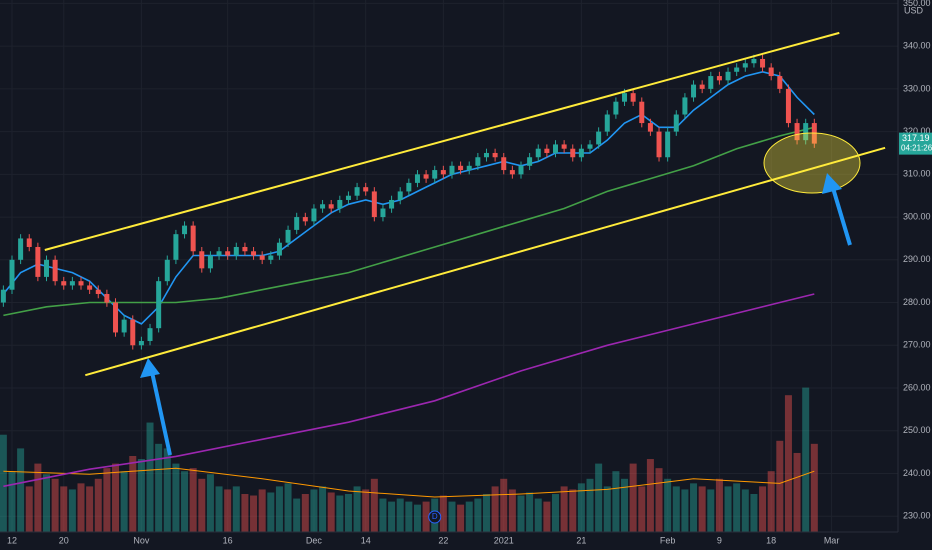 The height and width of the screenshot is (550, 932). I want to click on x-tick-label: 14, so click(366, 540).